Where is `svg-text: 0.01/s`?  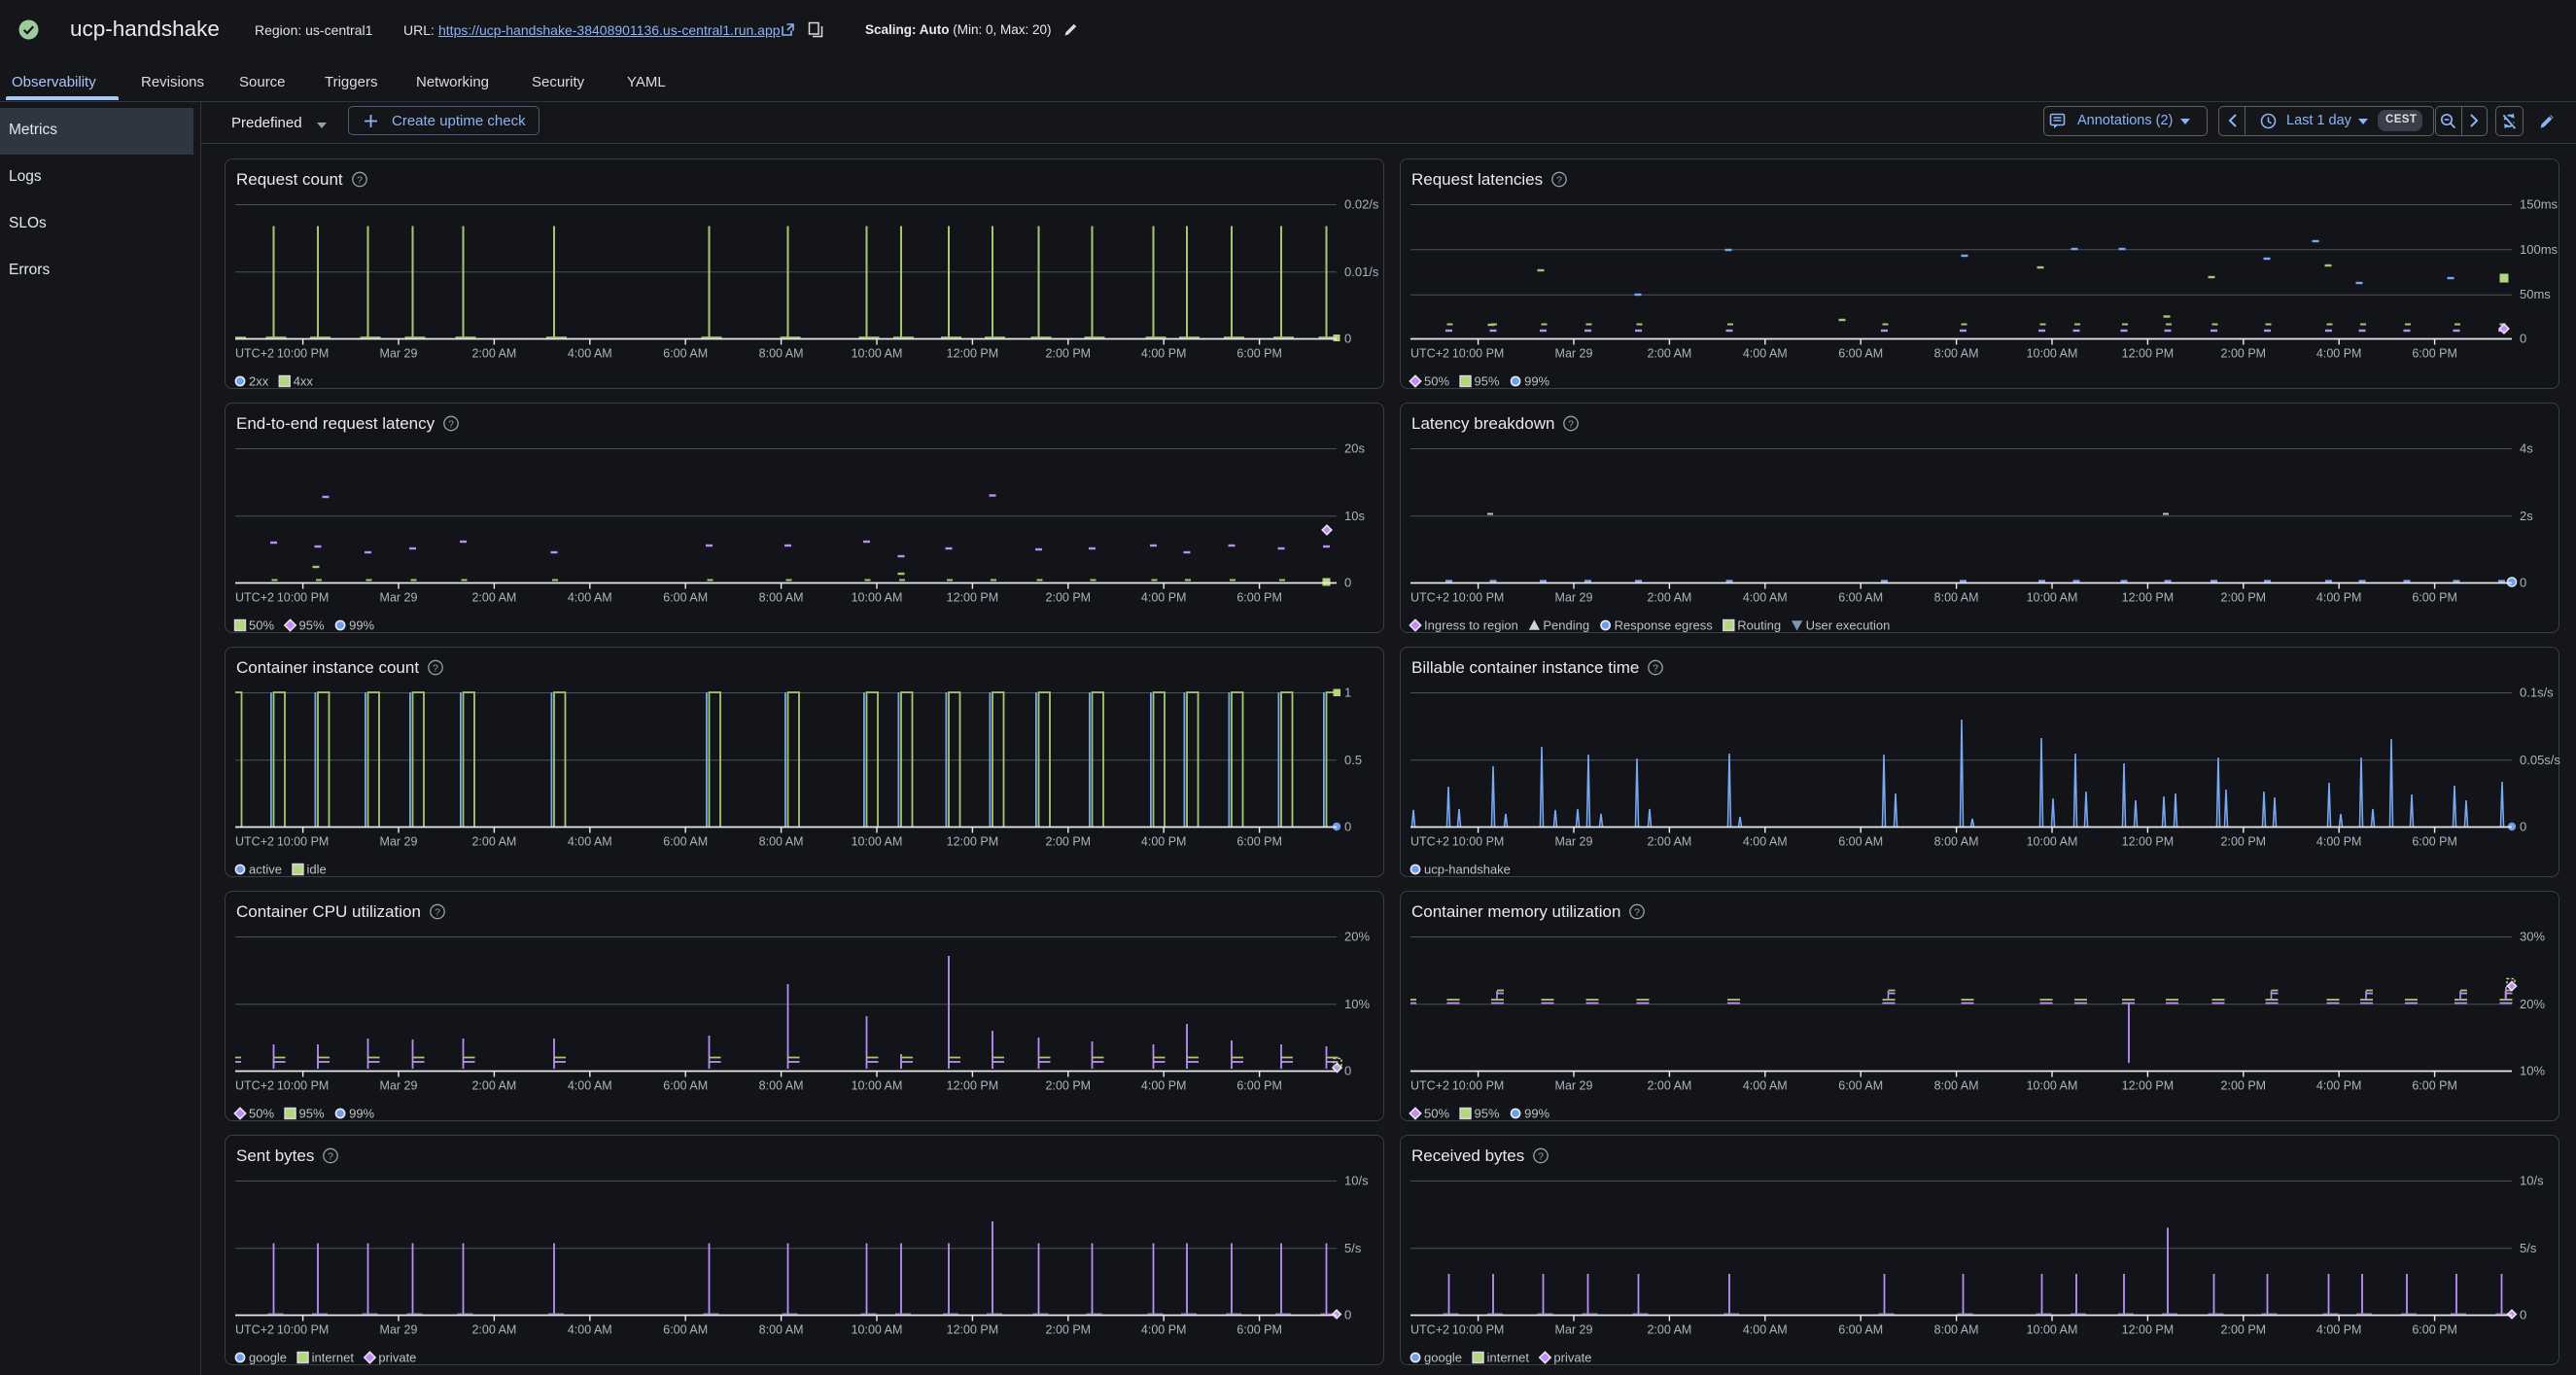
svg-text: 0.01/s is located at coordinates (1361, 271).